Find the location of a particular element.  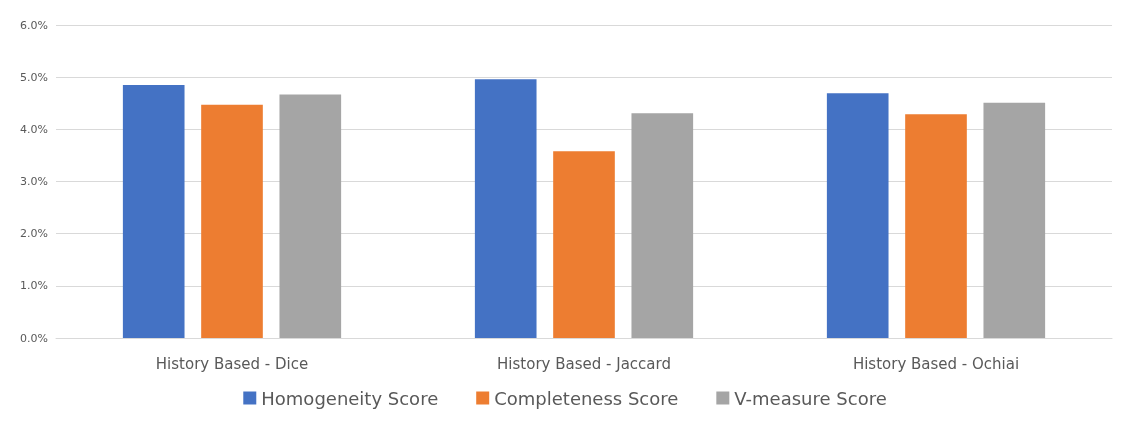

y-tick-label: 0.0% is located at coordinates (34, 338).